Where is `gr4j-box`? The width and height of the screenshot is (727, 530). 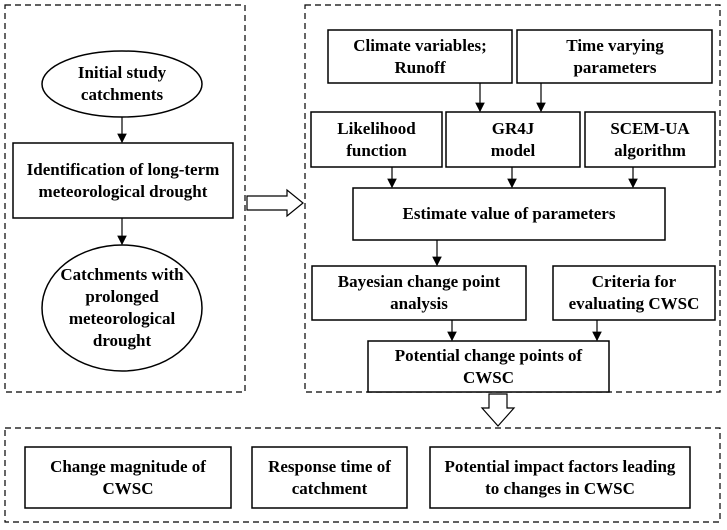 gr4j-box is located at coordinates (513, 139).